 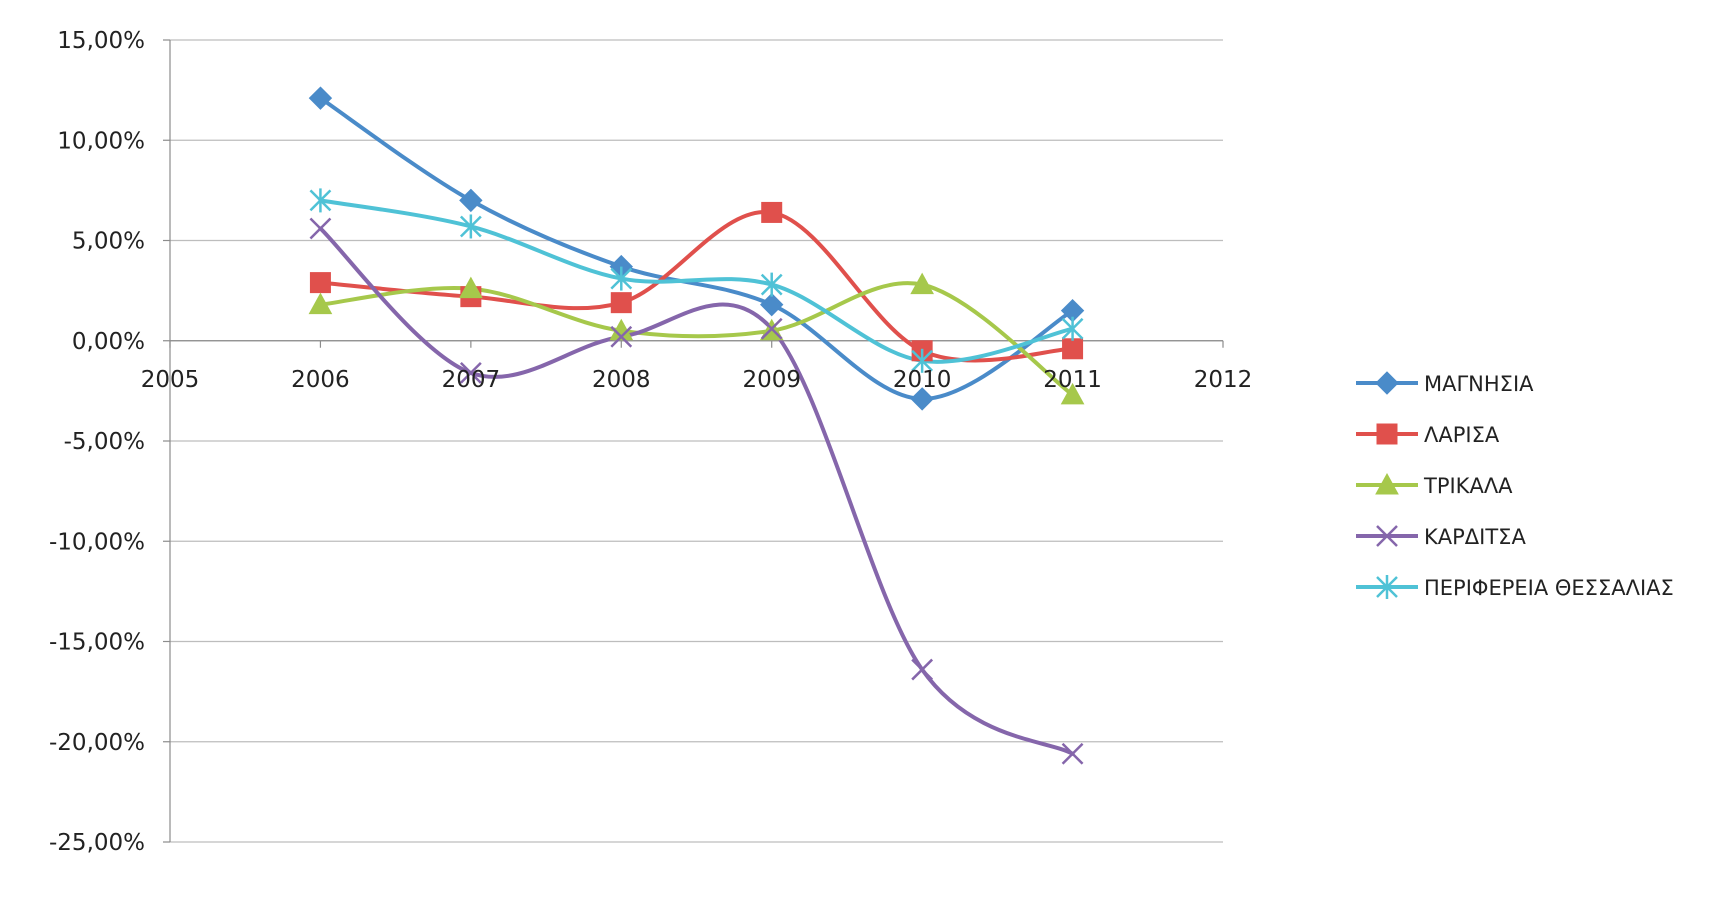 What do you see at coordinates (1549, 588) in the screenshot?
I see `legend-label-4: ΠΕΡΙΦΕΡΕΙΑ ΘΕΣΣΑΛΙΑΣ` at bounding box center [1549, 588].